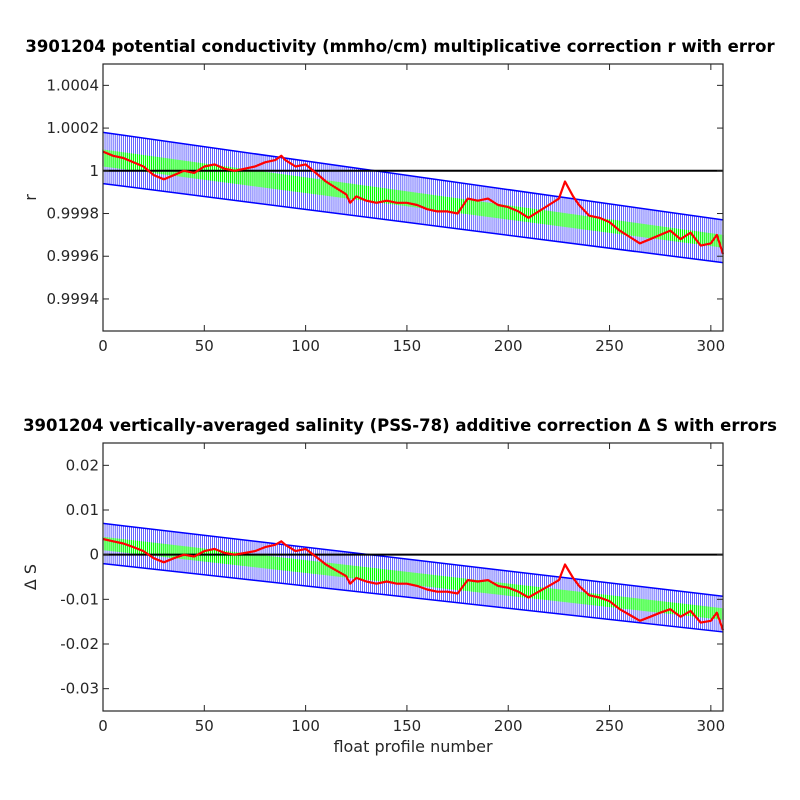 This screenshot has width=800, height=800. What do you see at coordinates (94, 171) in the screenshot?
I see `y-tick-label: 1` at bounding box center [94, 171].